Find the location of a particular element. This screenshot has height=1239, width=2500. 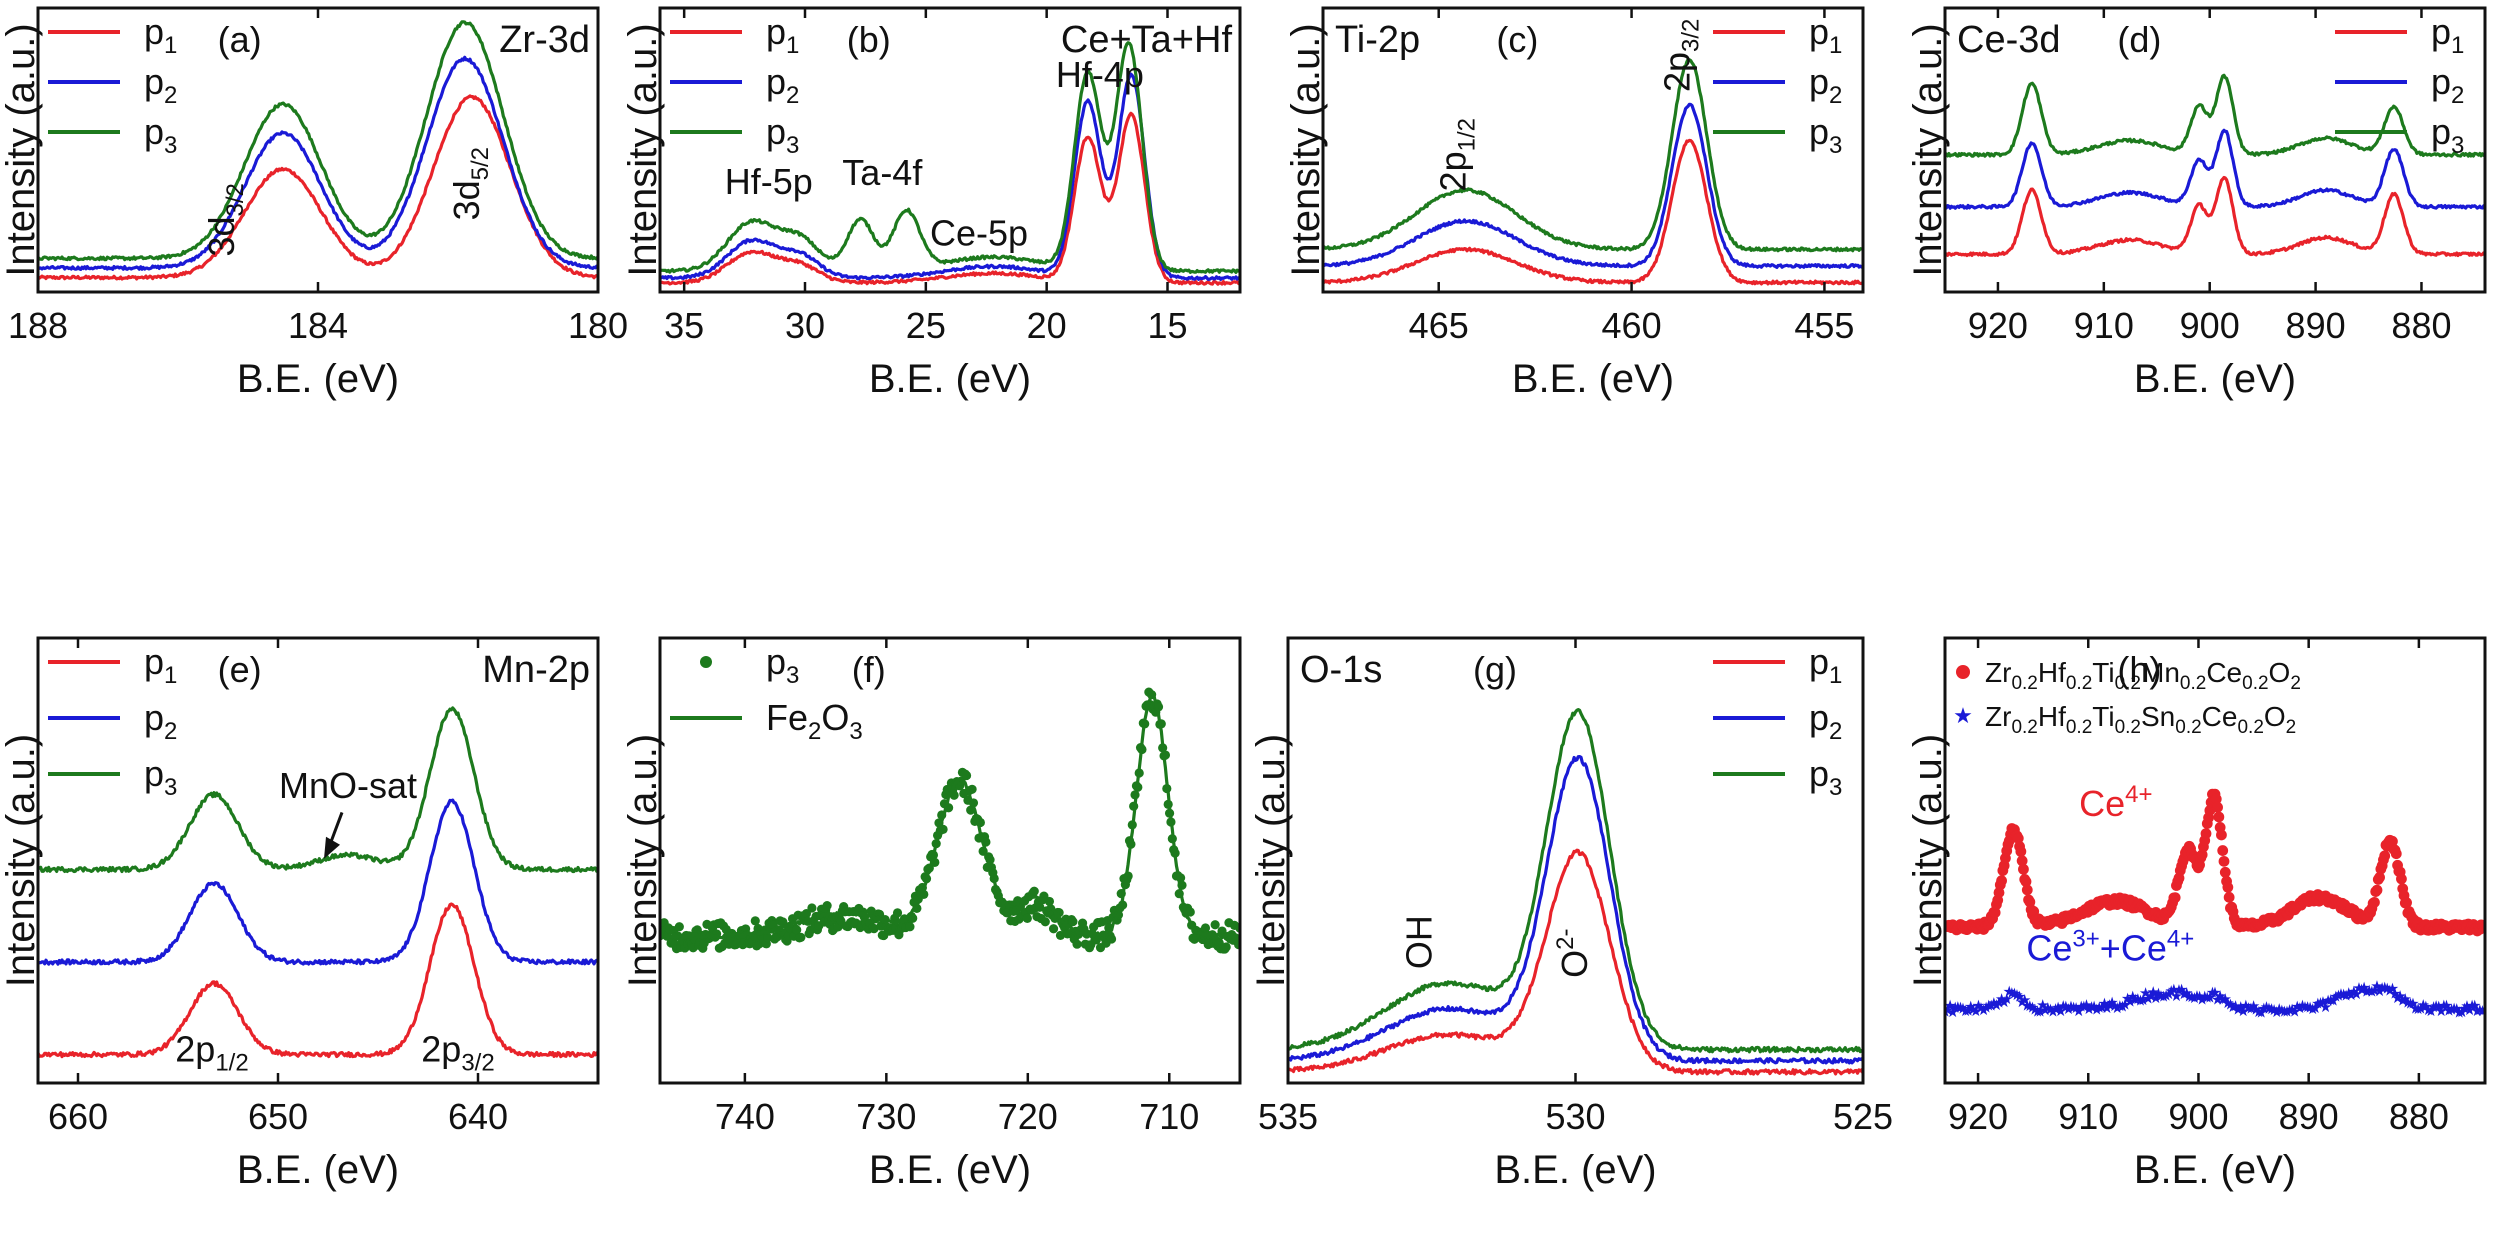

peak-label: O2-​ is located at coordinates (1573, 953).